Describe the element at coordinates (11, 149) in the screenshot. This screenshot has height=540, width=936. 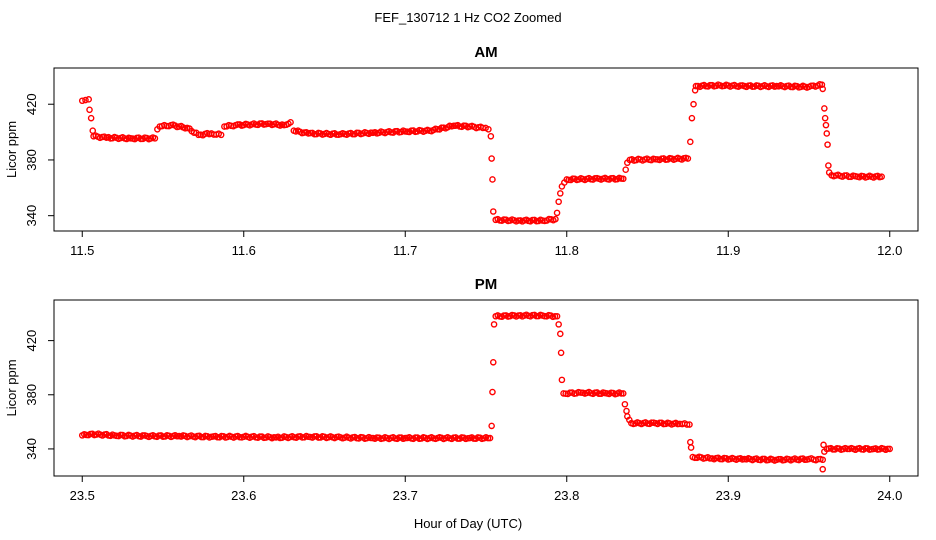
I see `y-axis-label-am: Licor ppm` at that location.